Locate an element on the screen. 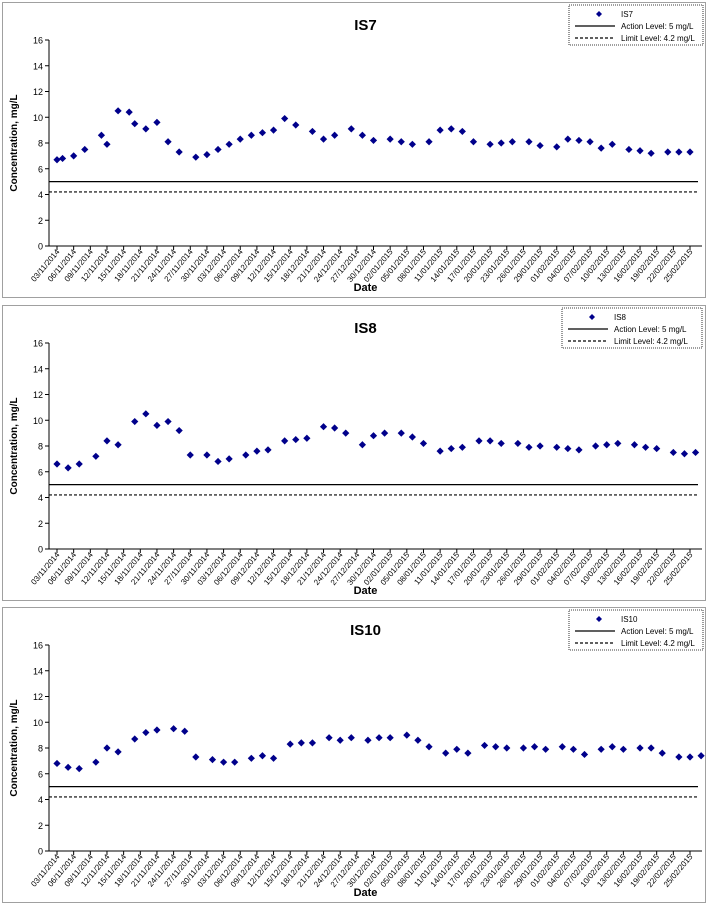  y-tick-label: 16 is located at coordinates (38, 646).